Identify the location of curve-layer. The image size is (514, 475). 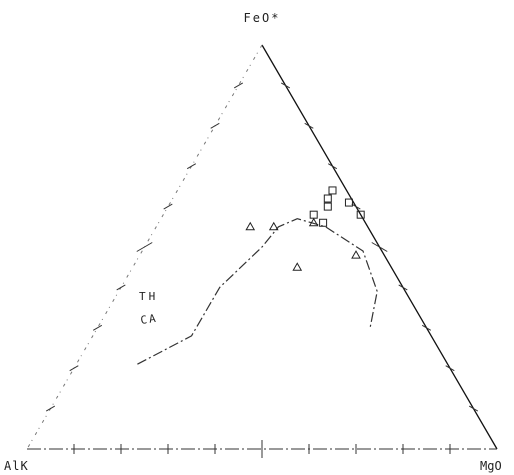
(257, 291).